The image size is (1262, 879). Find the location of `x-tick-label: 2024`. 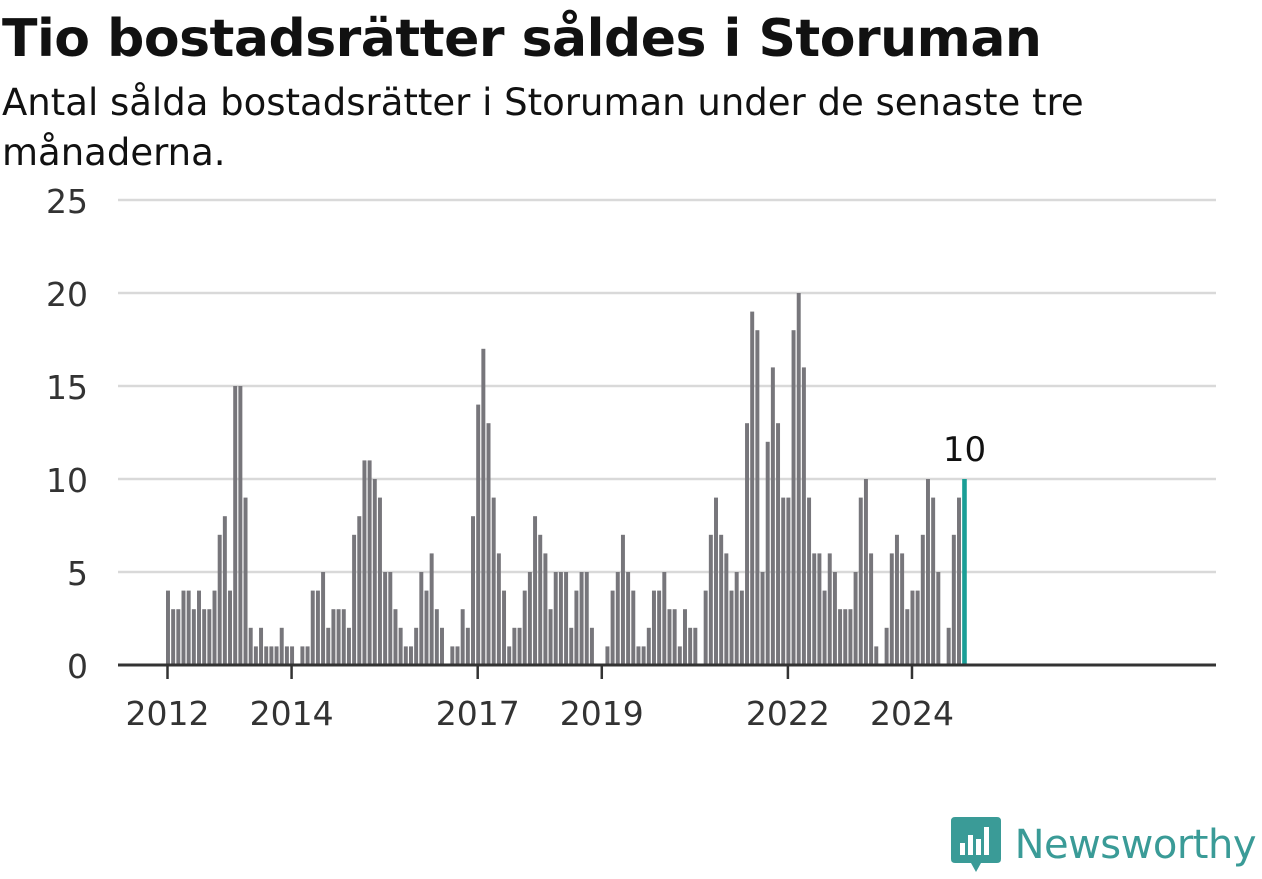

x-tick-label: 2024 is located at coordinates (912, 713).